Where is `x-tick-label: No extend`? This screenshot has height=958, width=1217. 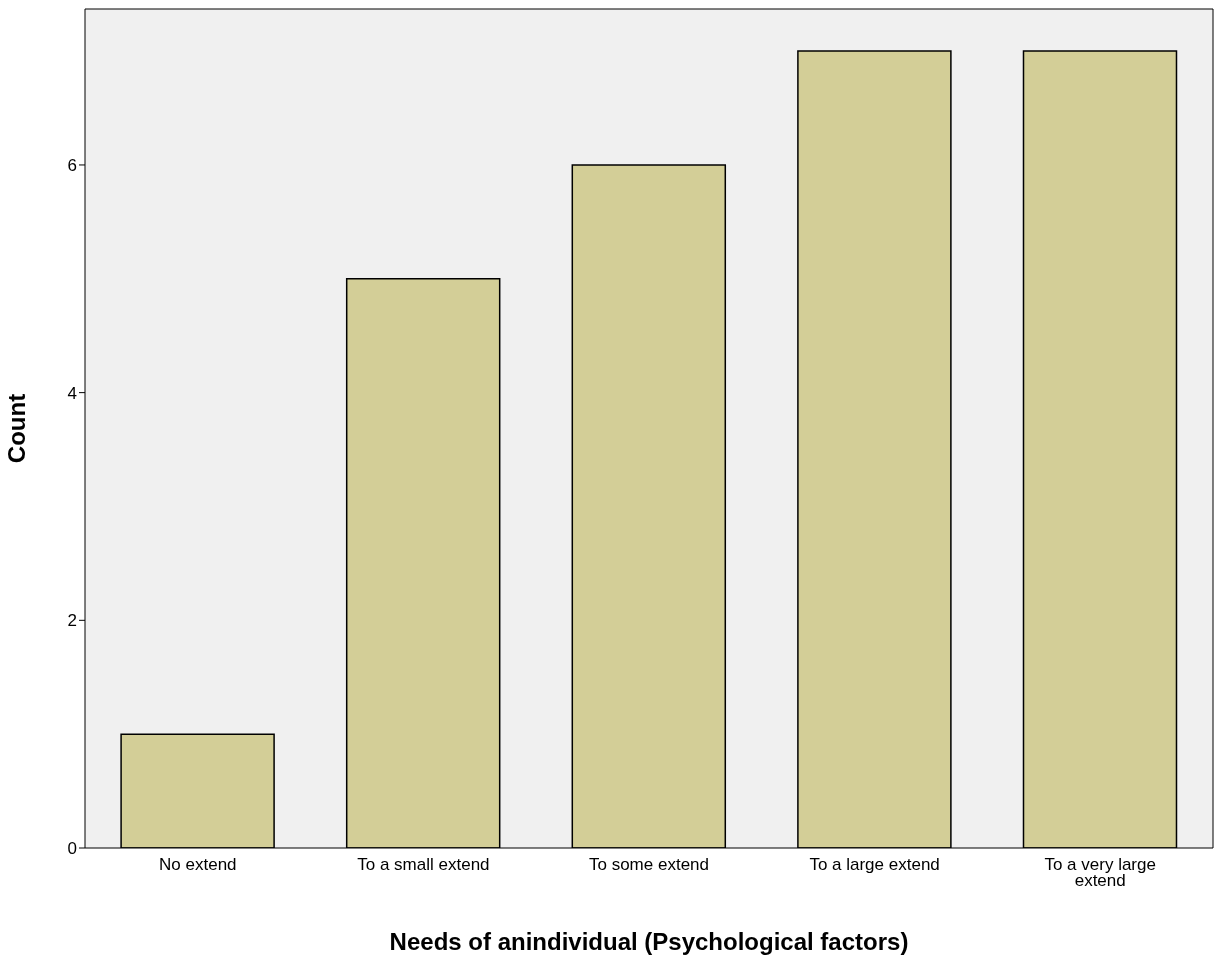 x-tick-label: No extend is located at coordinates (198, 864).